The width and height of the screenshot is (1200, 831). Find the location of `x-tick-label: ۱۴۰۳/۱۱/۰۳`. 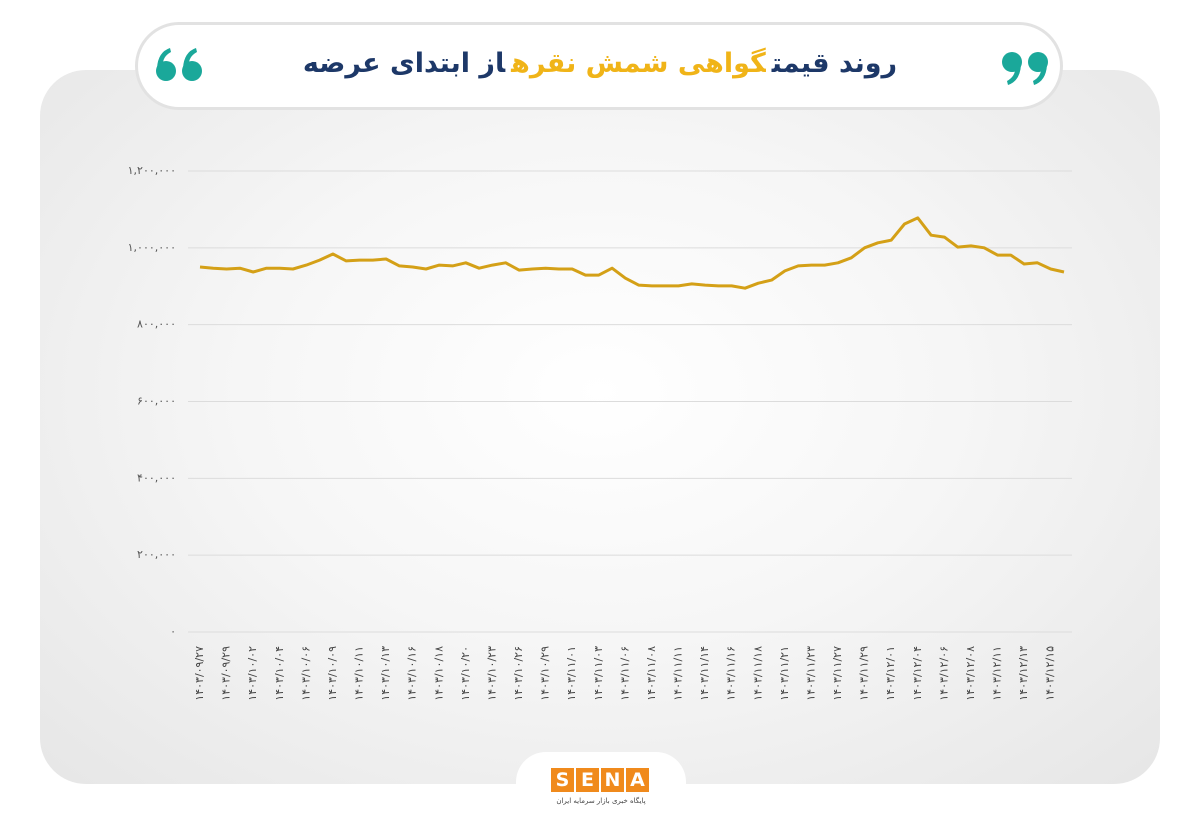

x-tick-label: ۱۴۰۳/۱۱/۰۳ is located at coordinates (598, 673).